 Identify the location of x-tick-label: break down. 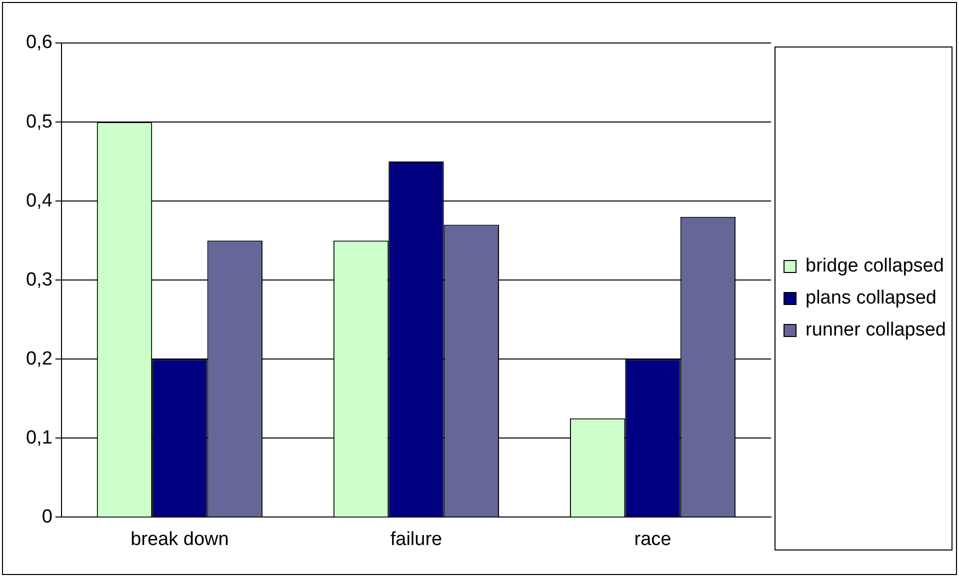
(179, 539).